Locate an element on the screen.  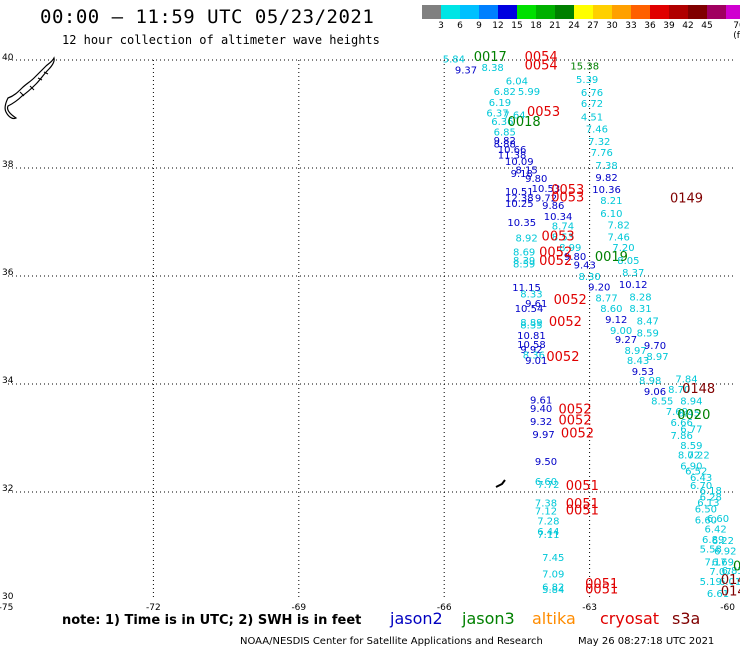
wave-height-value: 7.46 is located at coordinates (597, 129).